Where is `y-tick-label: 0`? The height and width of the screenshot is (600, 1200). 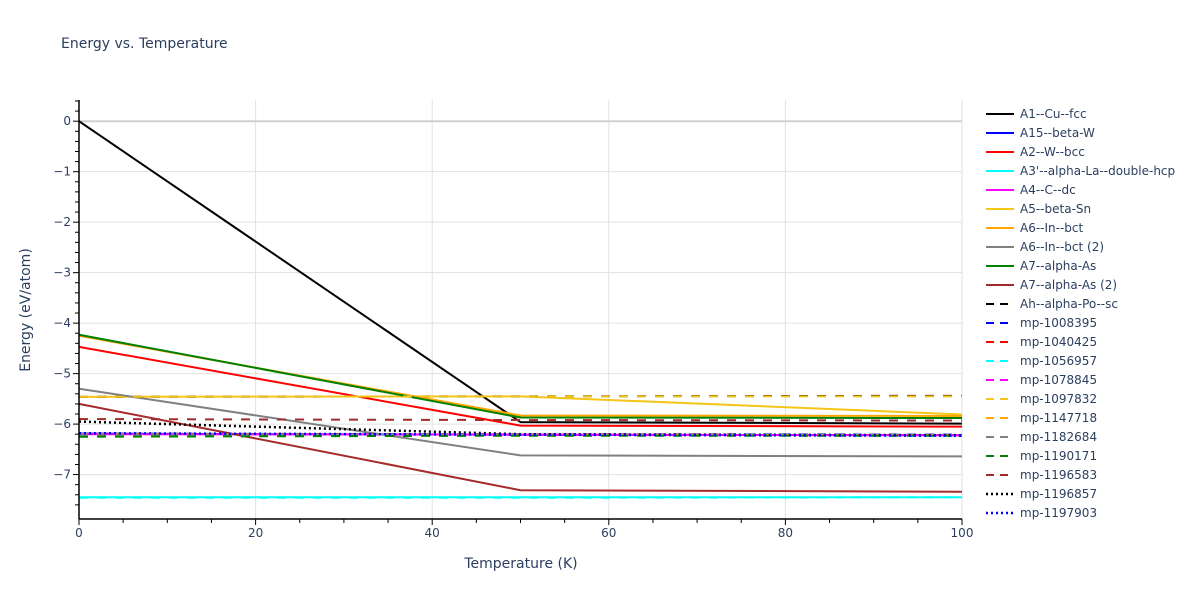
y-tick-label: 0 is located at coordinates (67, 121).